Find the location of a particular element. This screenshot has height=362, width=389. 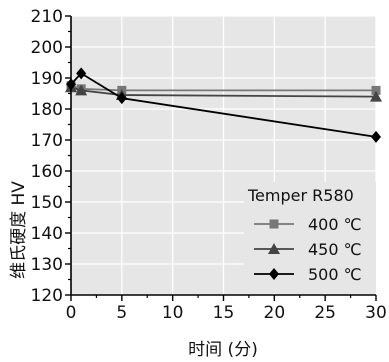

legend: Temper R580 400 ℃ 450 ℃ 500 ℃ is located at coordinates (310, 237).